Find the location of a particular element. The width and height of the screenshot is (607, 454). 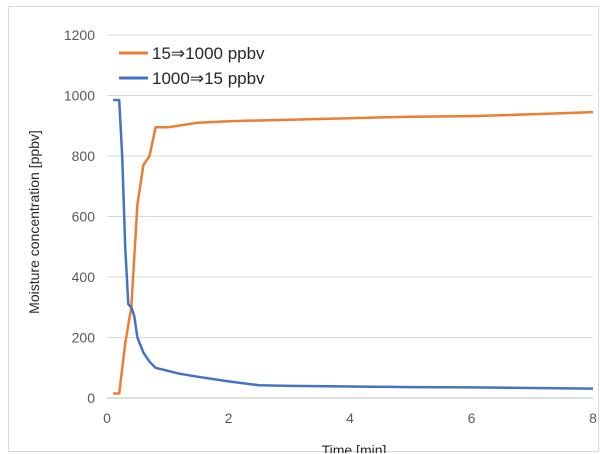

y-tick-label: 1000 is located at coordinates (79, 96).